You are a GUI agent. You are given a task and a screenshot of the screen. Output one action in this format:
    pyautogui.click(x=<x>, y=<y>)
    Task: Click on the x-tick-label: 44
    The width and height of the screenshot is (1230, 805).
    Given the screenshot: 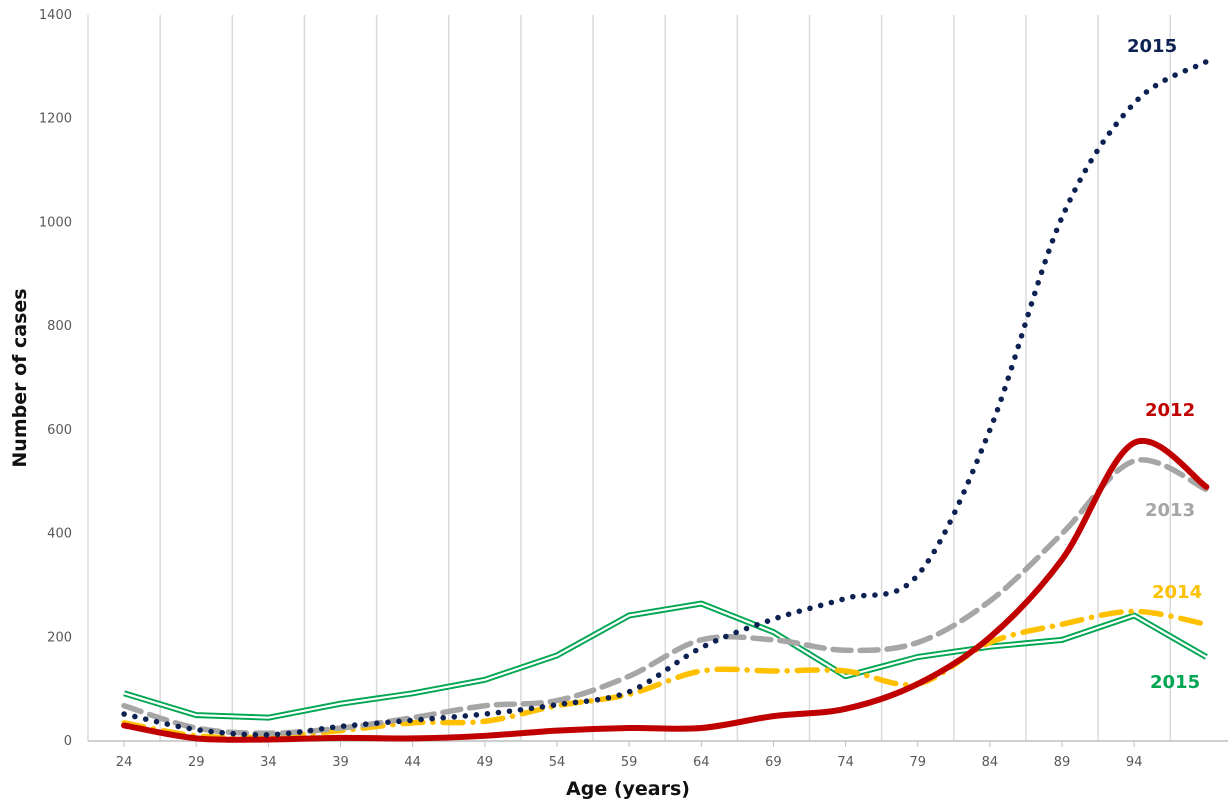 What is the action you would take?
    pyautogui.click(x=412, y=762)
    